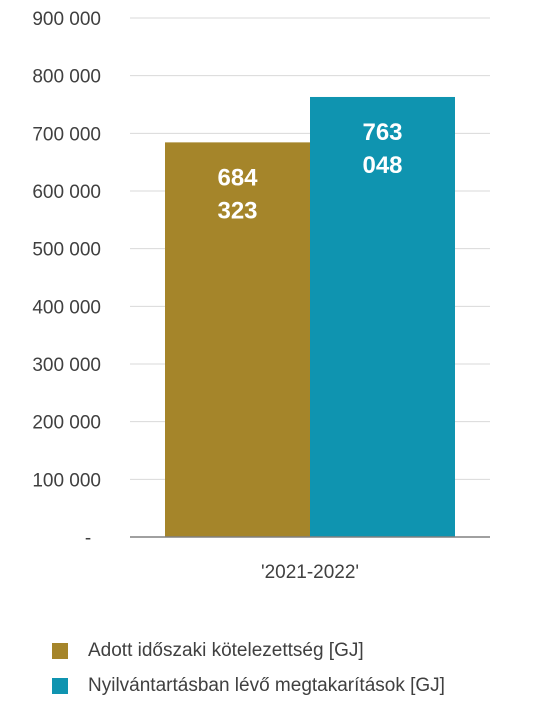 This screenshot has width=536, height=708. I want to click on y-tick-label: 800 000, so click(66, 77).